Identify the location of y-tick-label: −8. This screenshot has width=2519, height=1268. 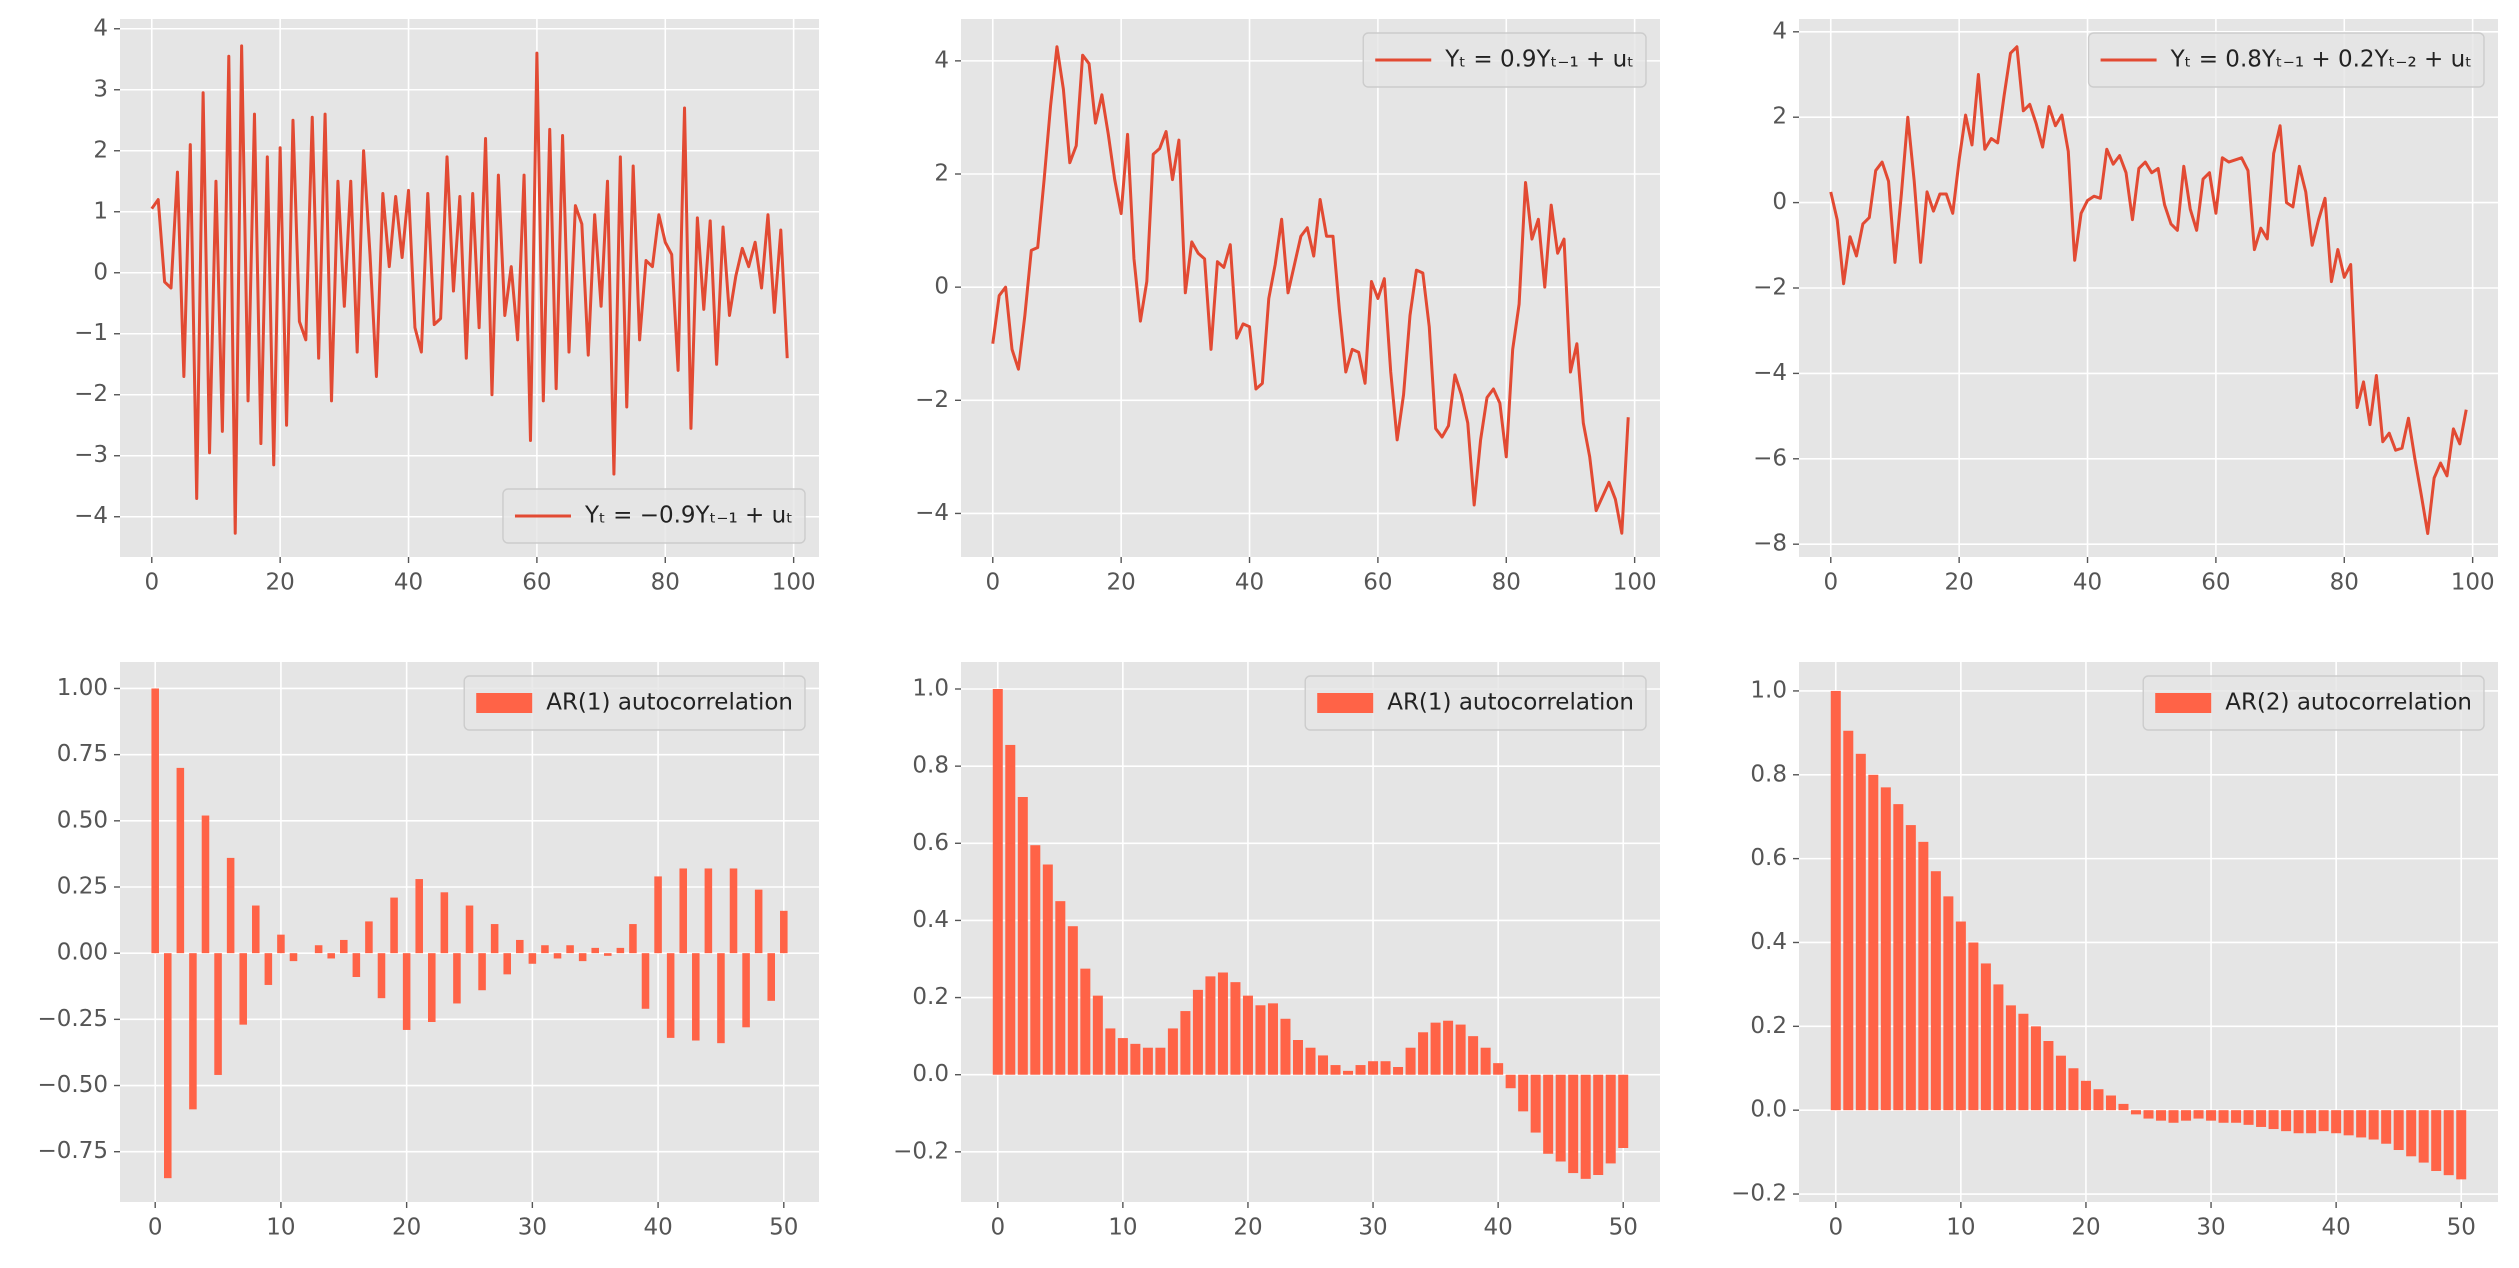
(1770, 544).